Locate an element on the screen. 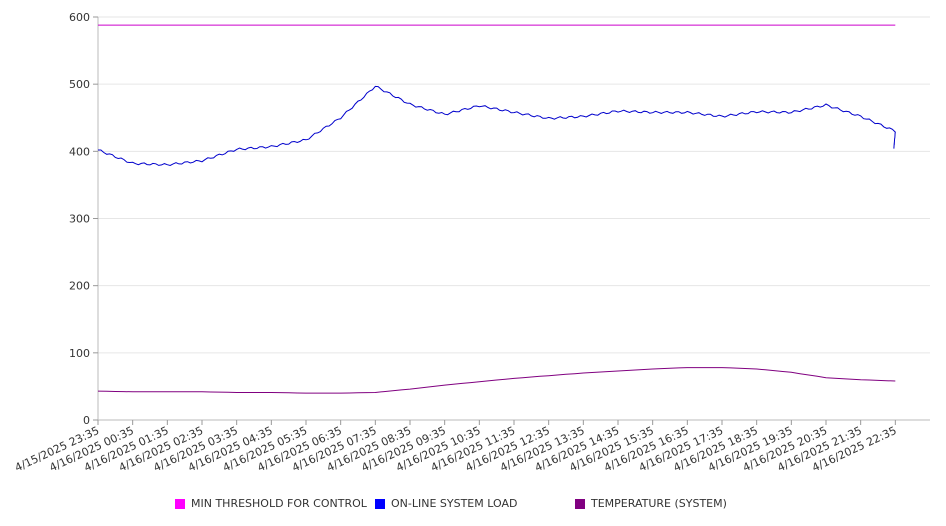 The image size is (946, 526). legend-item-online-system-load: ON-LINE SYSTEM LOAD is located at coordinates (446, 503).